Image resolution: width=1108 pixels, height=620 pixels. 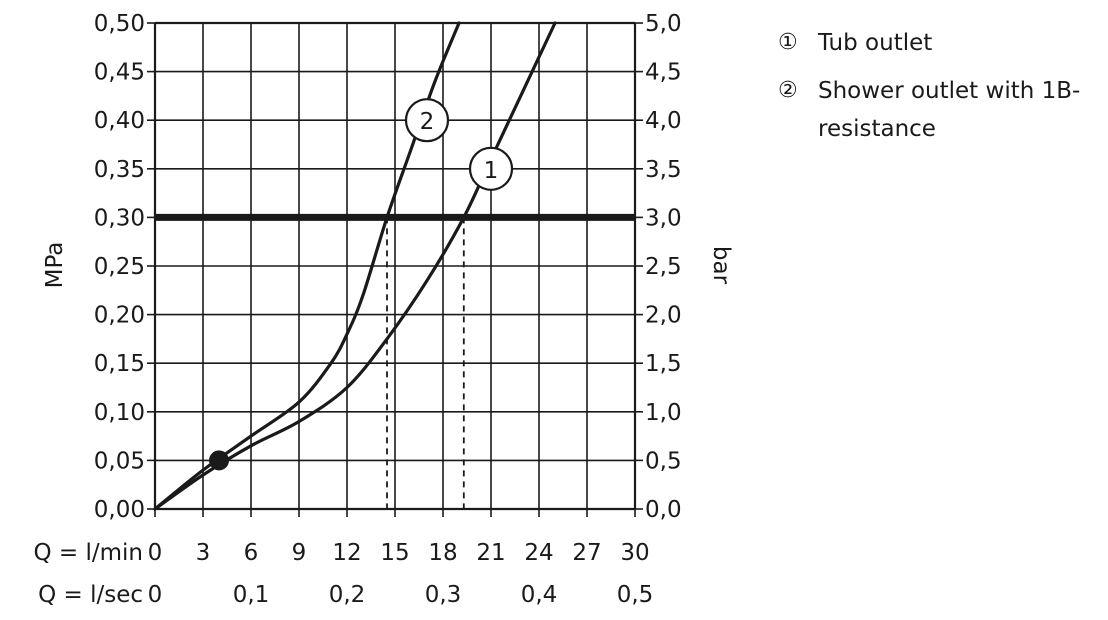 What do you see at coordinates (663, 24) in the screenshot?
I see `y-tick-label-bar: 5,0` at bounding box center [663, 24].